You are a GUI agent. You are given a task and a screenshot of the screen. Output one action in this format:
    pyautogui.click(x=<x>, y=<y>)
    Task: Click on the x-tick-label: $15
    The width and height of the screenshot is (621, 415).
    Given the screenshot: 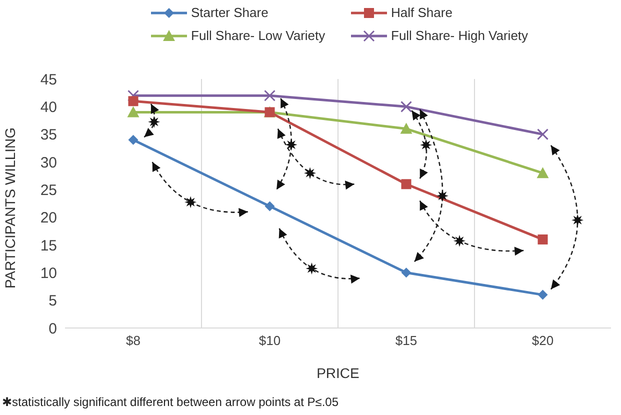 What is the action you would take?
    pyautogui.click(x=406, y=340)
    